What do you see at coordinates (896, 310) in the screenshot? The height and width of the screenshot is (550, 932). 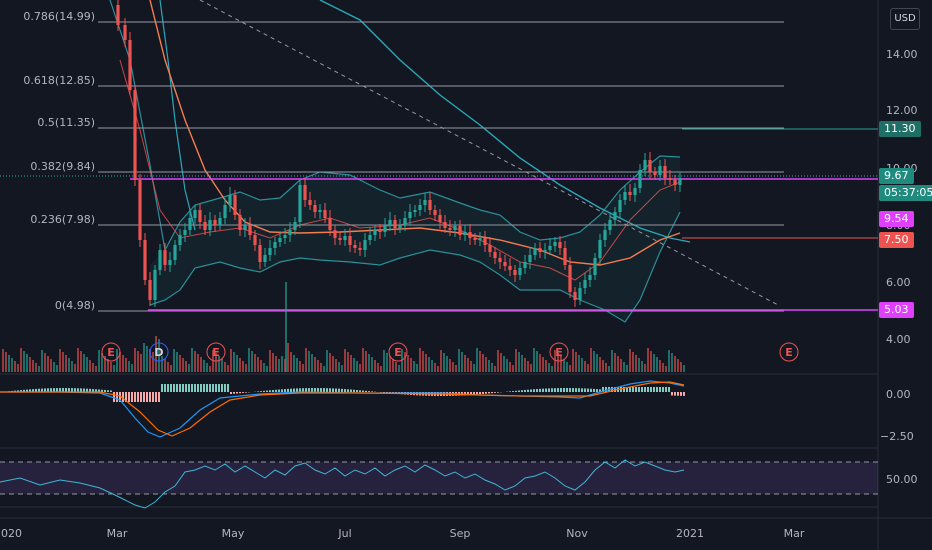 I see `price-tag-5-03: 5.03` at bounding box center [896, 310].